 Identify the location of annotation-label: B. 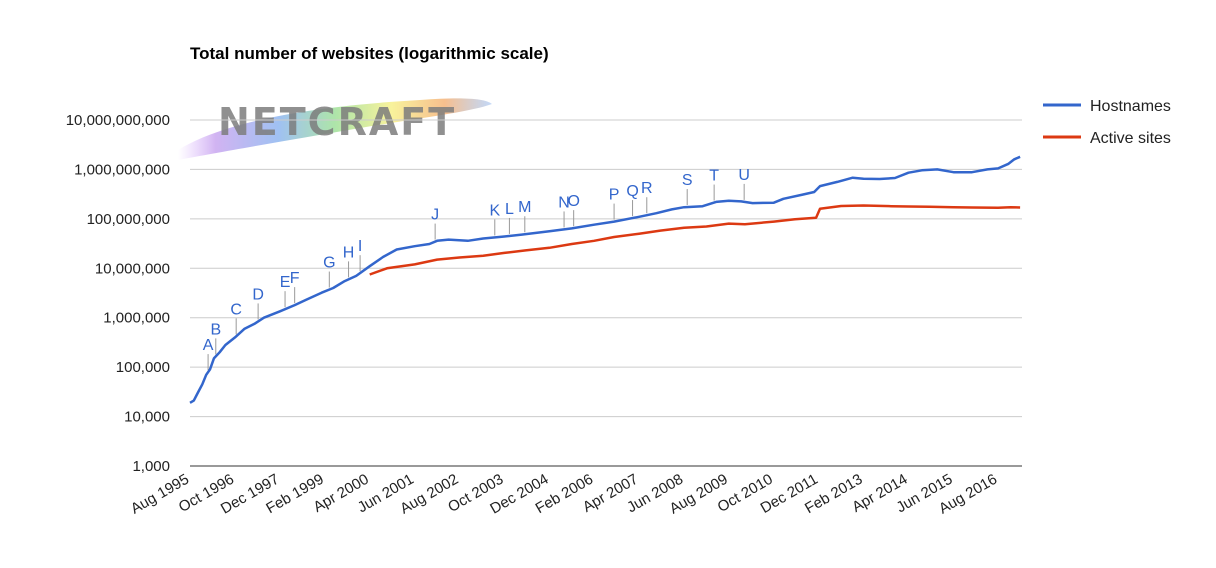
(215, 329).